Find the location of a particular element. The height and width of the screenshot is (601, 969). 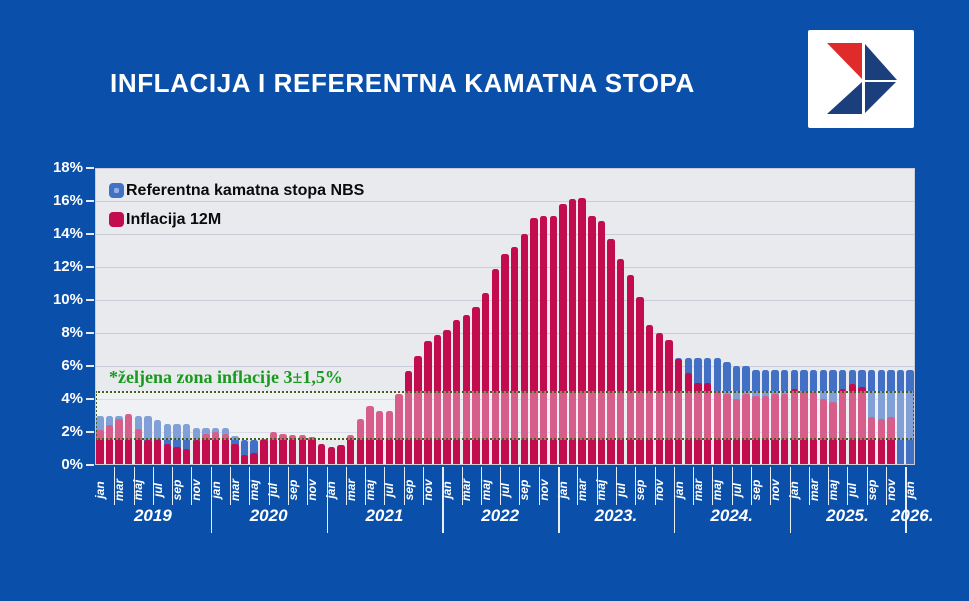

y-tick-label: 16% is located at coordinates (67, 200).